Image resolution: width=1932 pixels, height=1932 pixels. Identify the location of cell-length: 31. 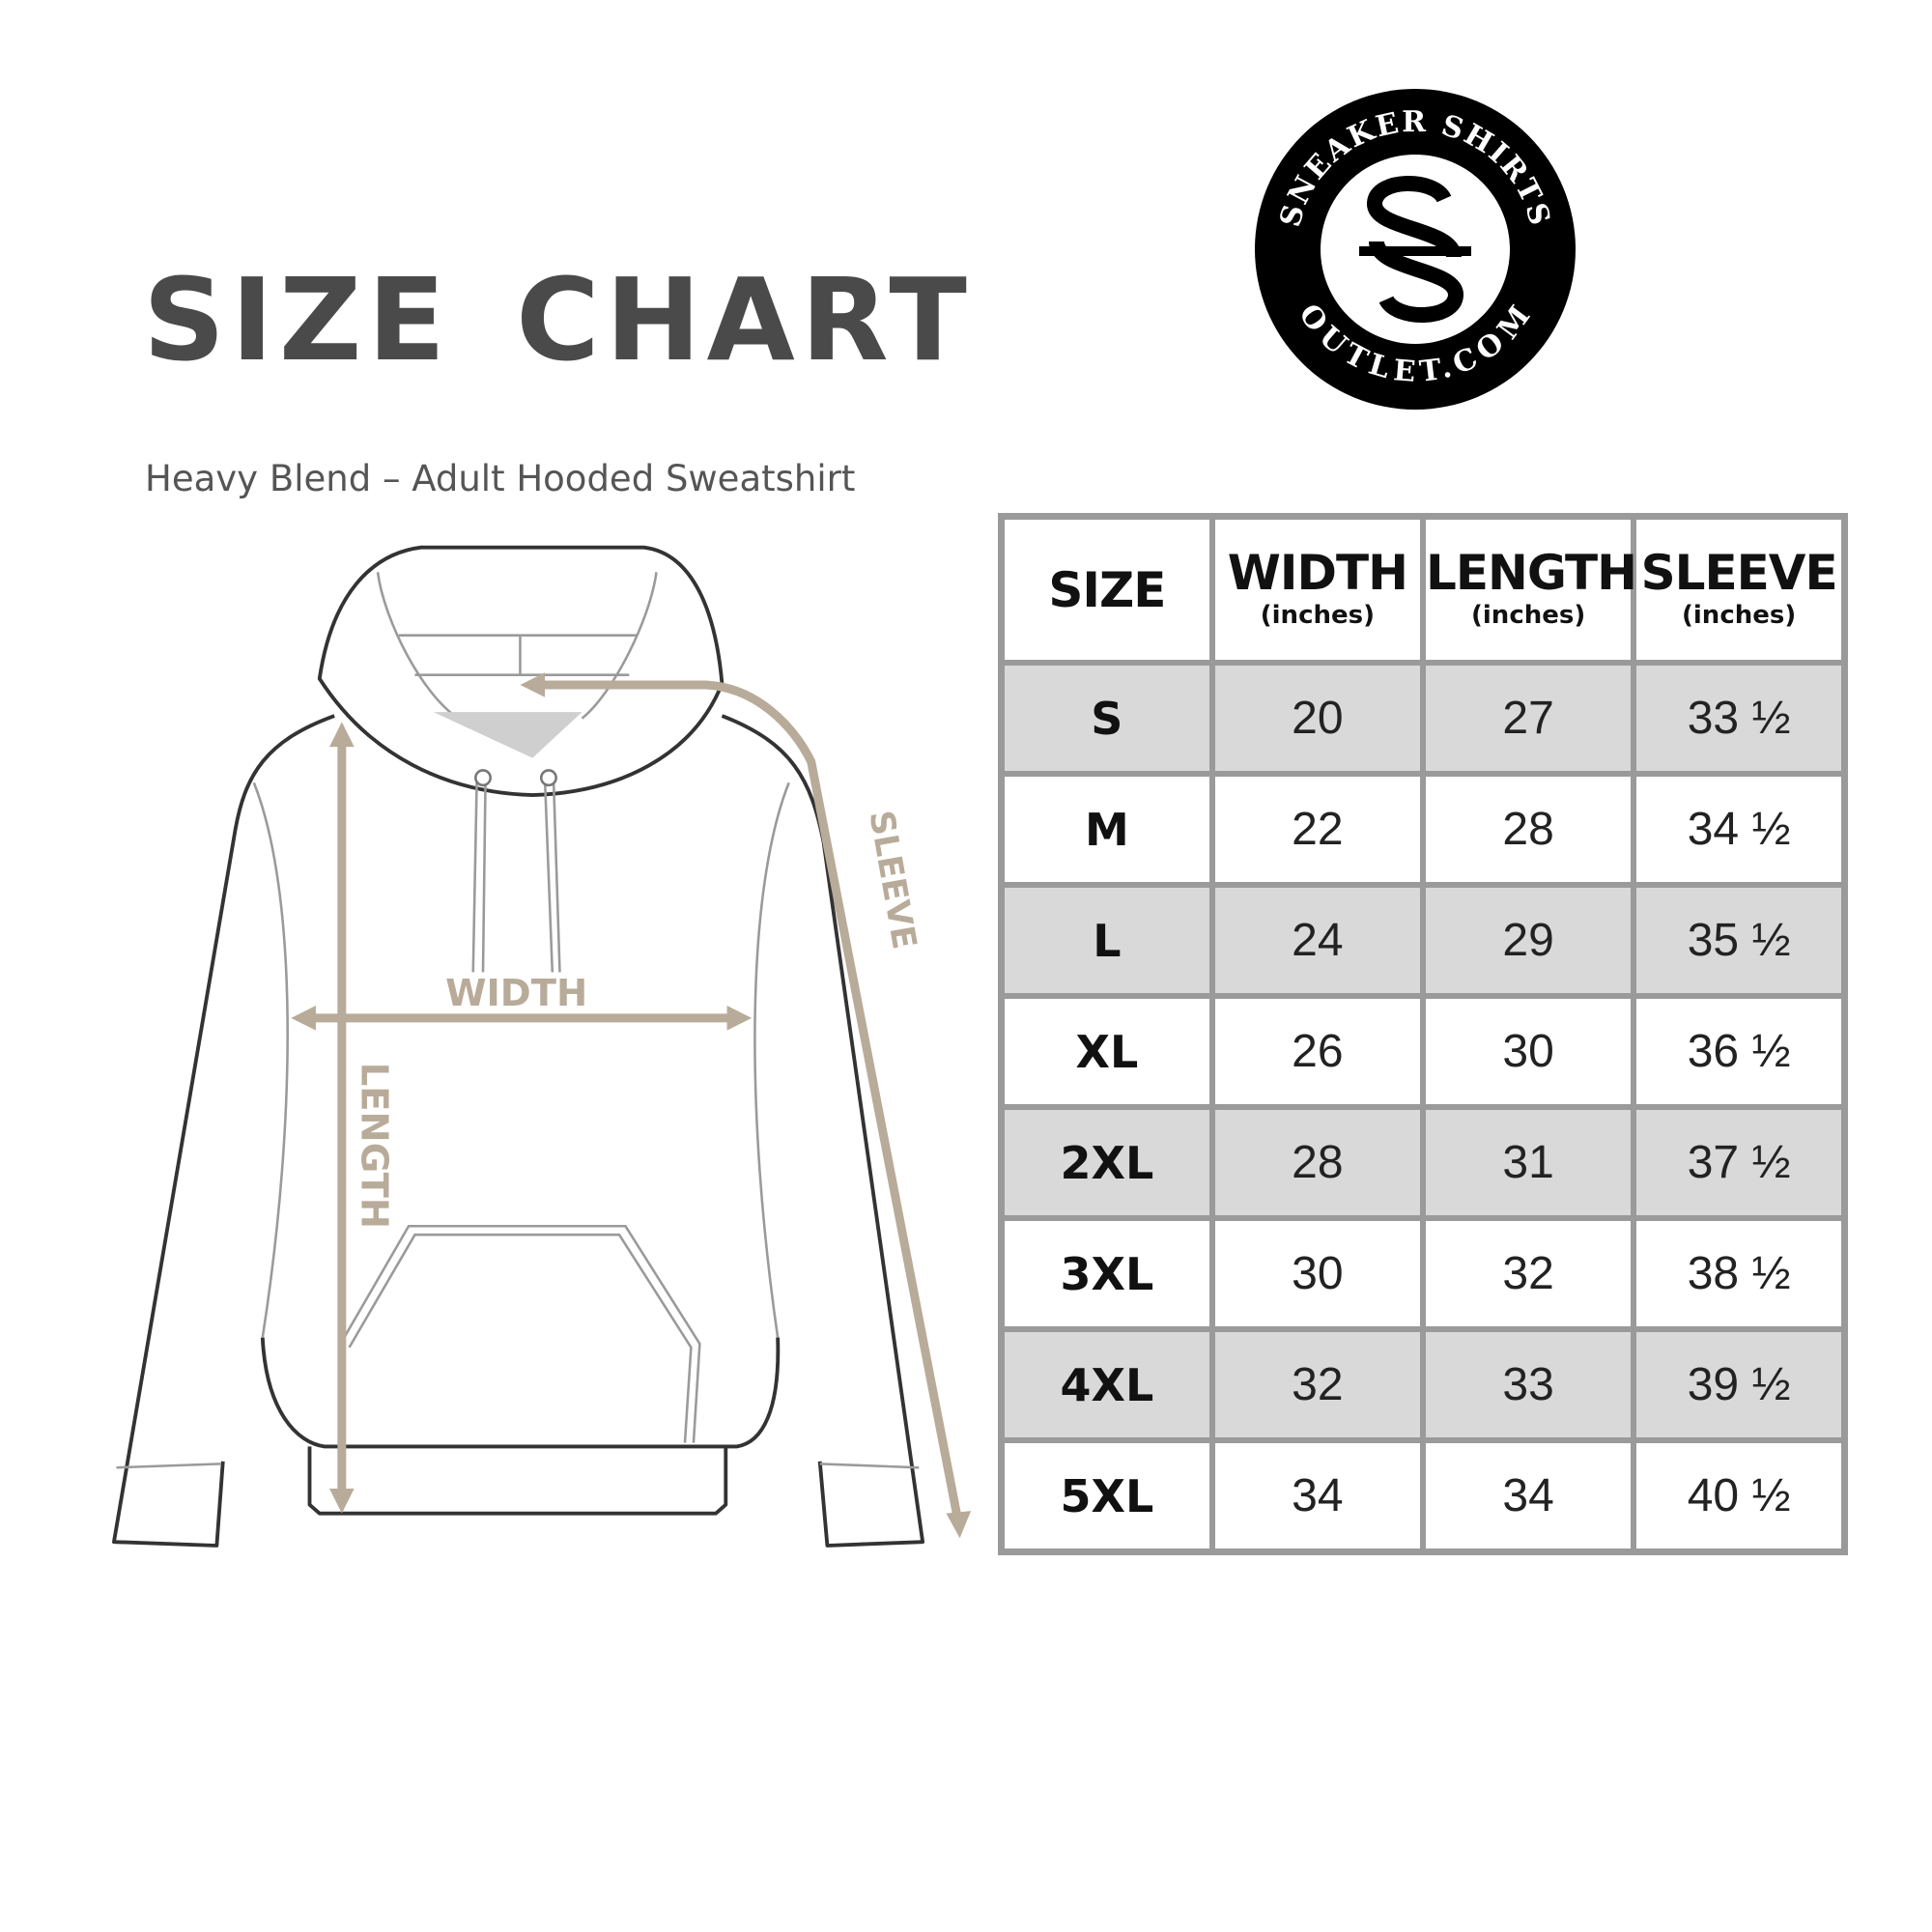
(1528, 1162).